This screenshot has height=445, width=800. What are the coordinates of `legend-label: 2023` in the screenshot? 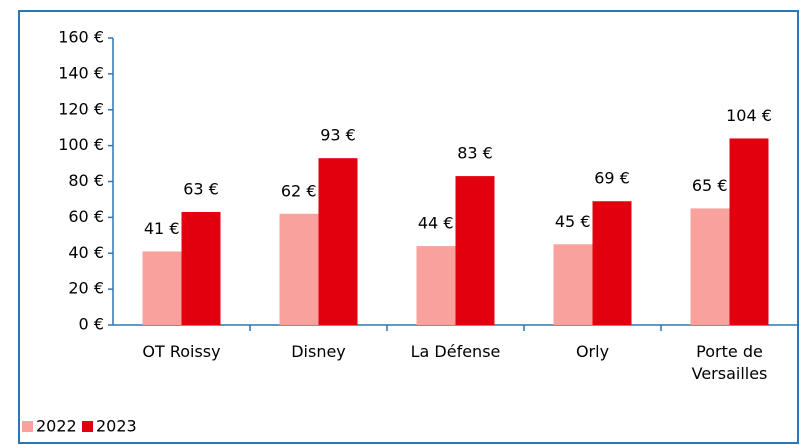 It's located at (116, 426).